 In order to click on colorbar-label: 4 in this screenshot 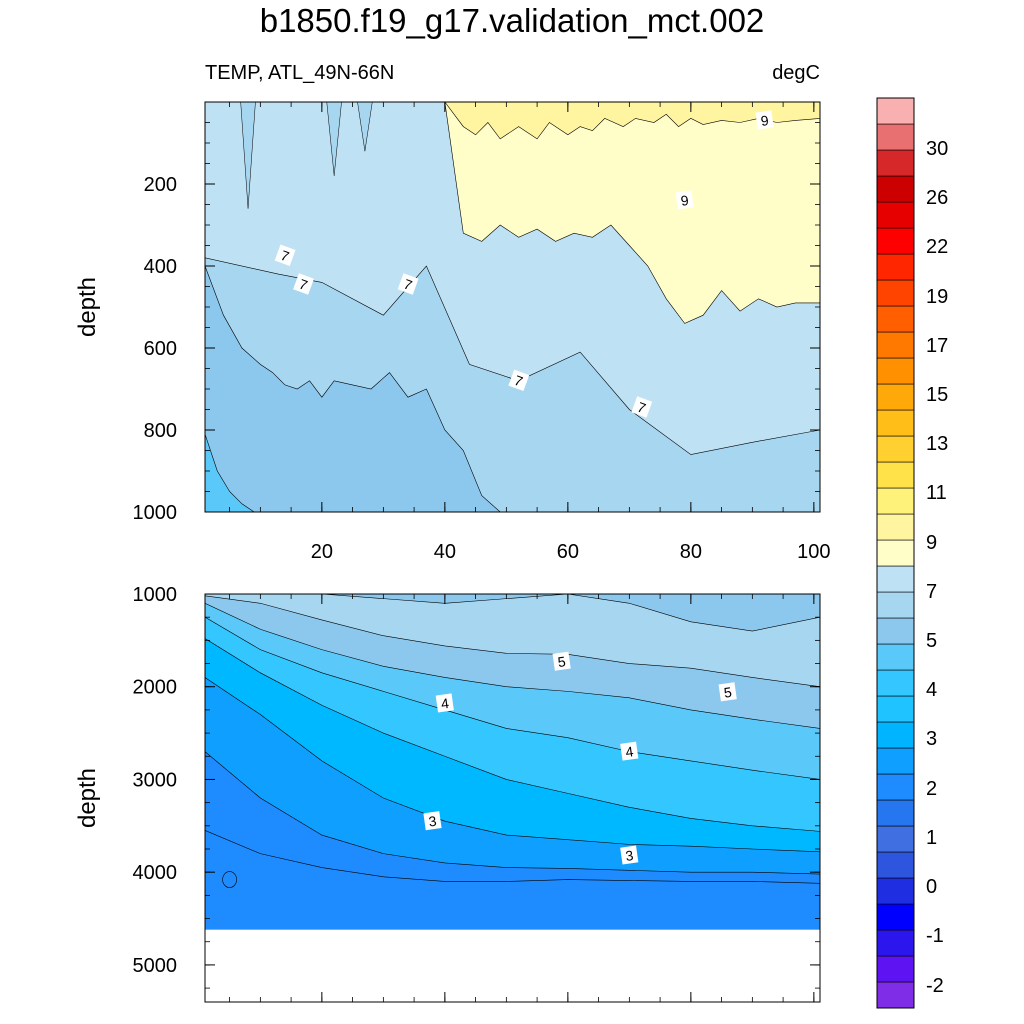, I will do `click(931, 690)`.